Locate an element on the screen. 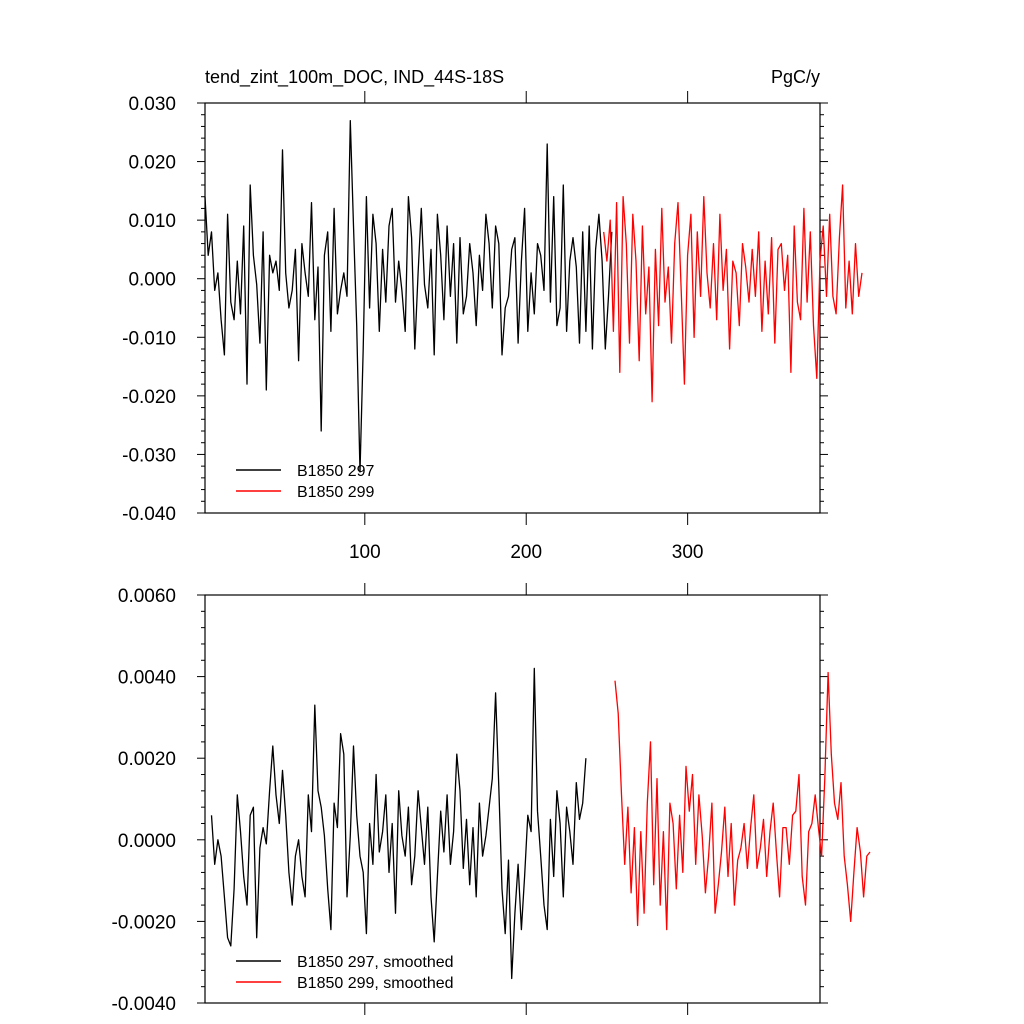 This screenshot has width=1024, height=1024. bottom-y-tick-label: 0.0060 is located at coordinates (147, 596).